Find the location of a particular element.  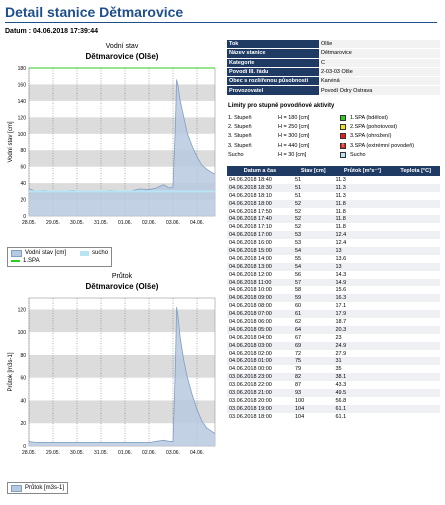

y-tick-label: 160 is located at coordinates (22, 85).